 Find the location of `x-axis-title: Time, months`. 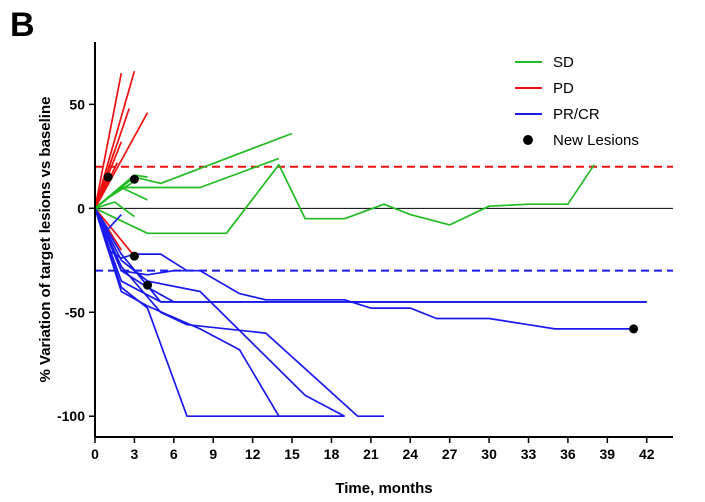

x-axis-title: Time, months is located at coordinates (383, 488).